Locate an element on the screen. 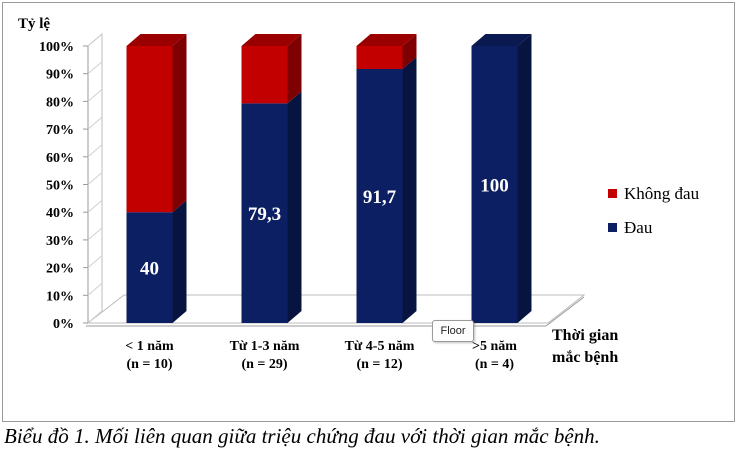 The height and width of the screenshot is (452, 739). x-tick-label: < 1 năm is located at coordinates (149, 346).